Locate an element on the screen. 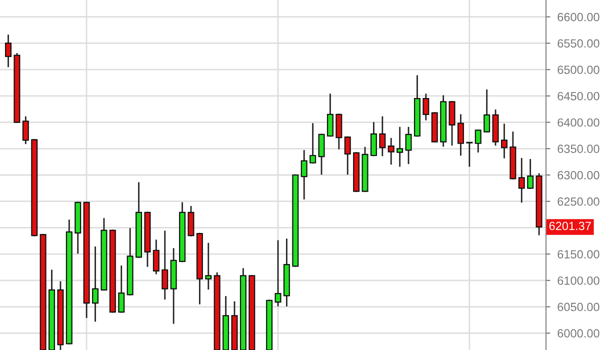 Image resolution: width=606 pixels, height=350 pixels. text: 6201.37 is located at coordinates (570, 226).